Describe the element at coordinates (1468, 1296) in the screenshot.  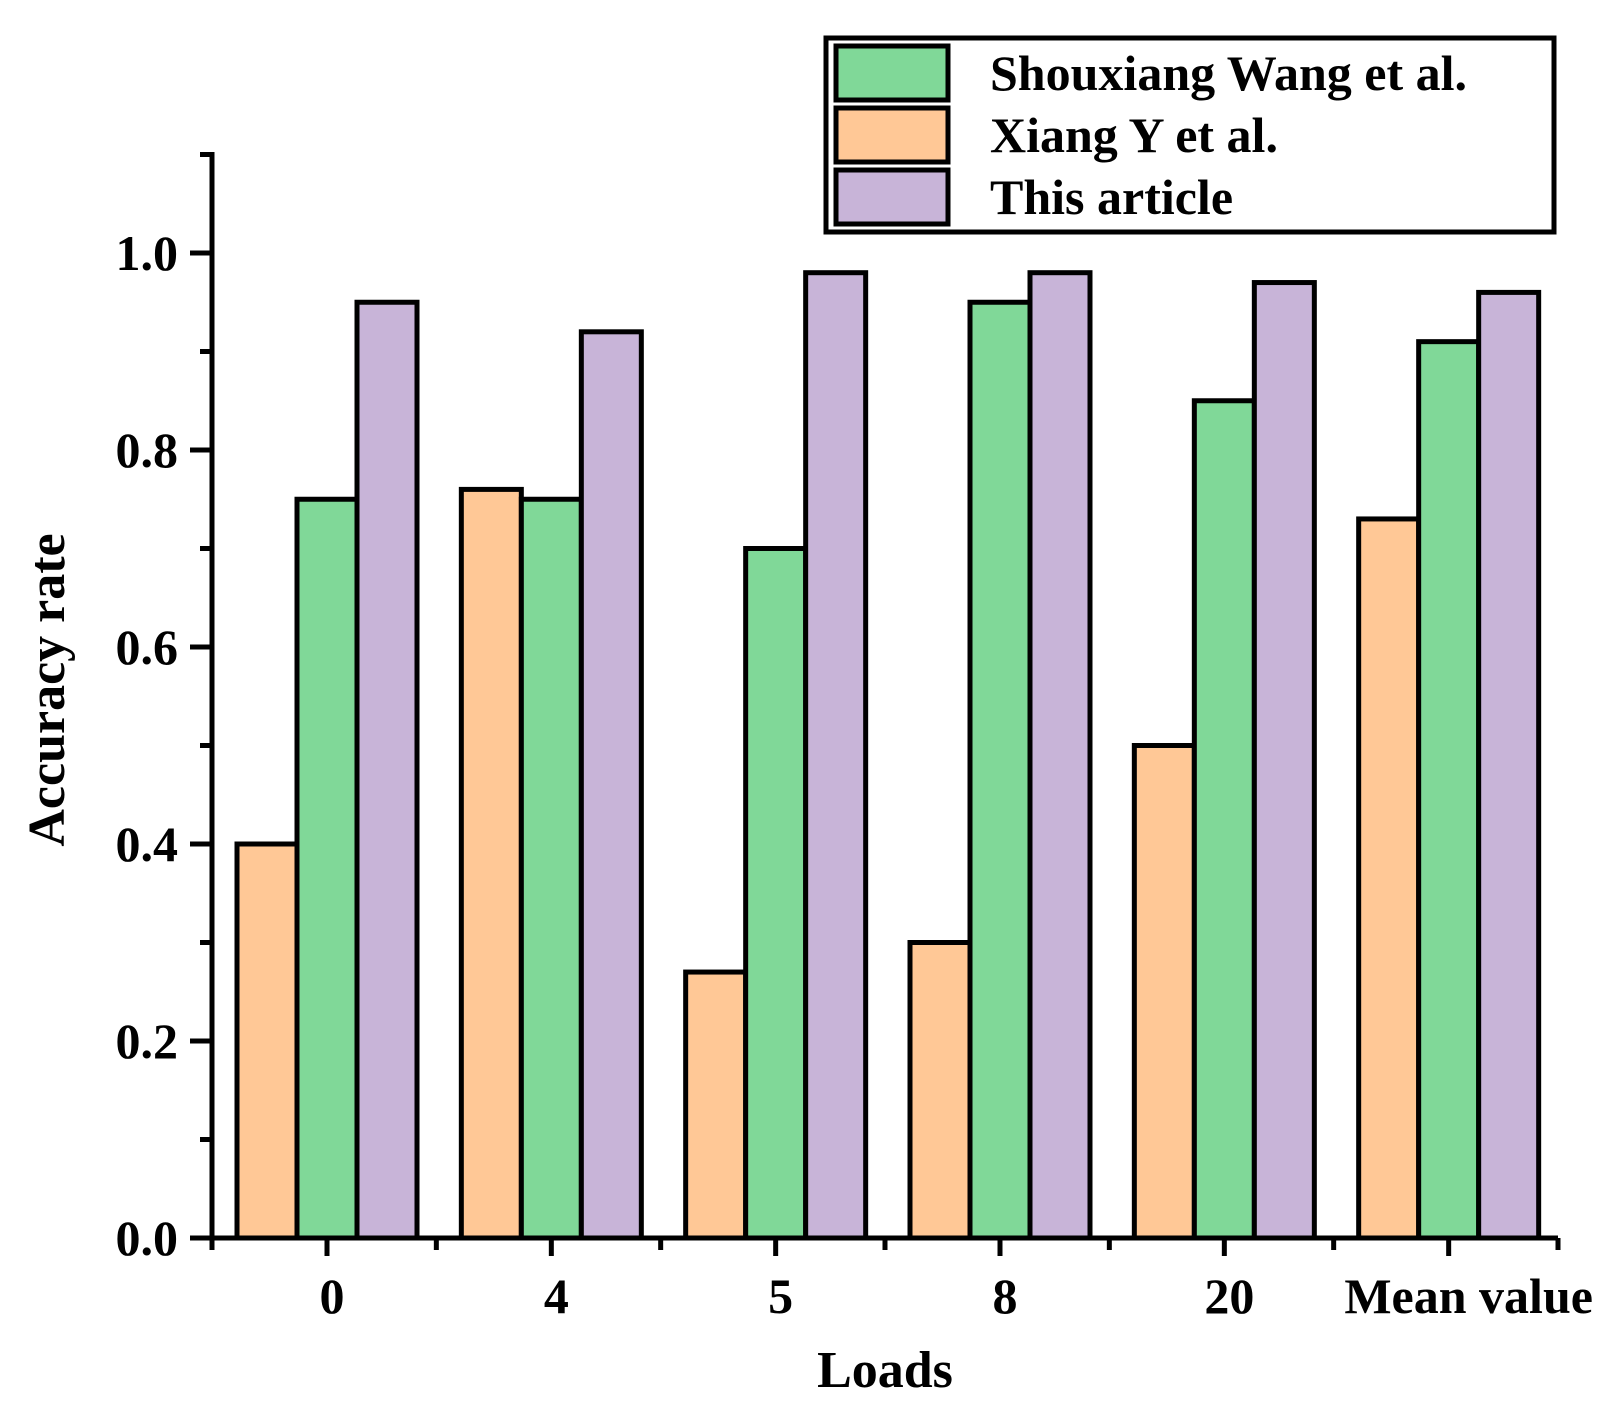
I see `x-tick-label: Mean value` at that location.